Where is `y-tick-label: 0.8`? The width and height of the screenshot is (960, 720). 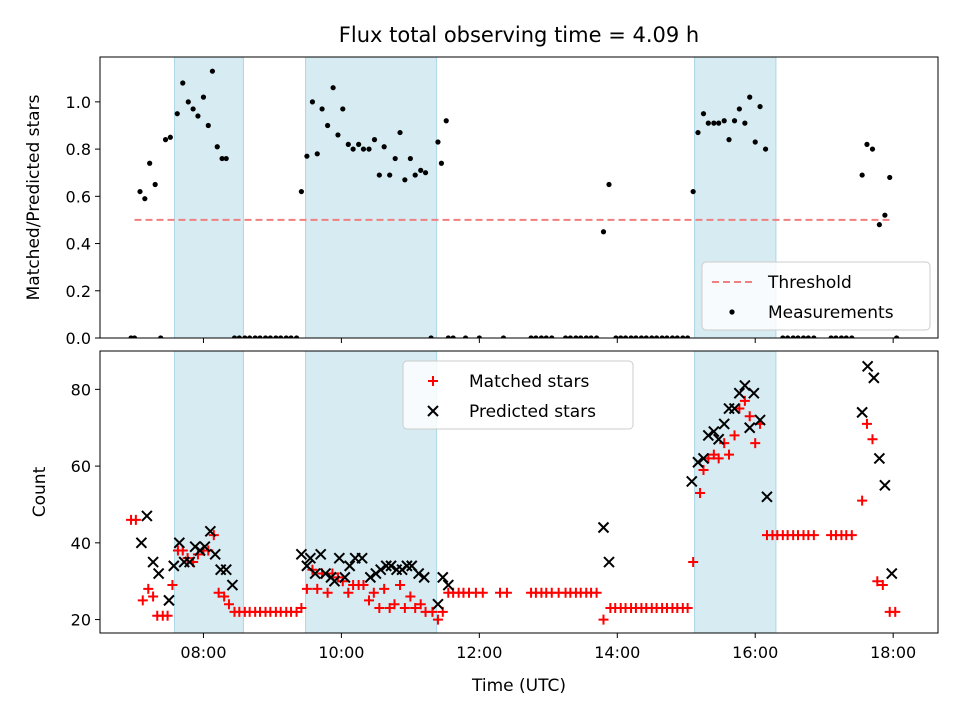
y-tick-label: 0.8 is located at coordinates (78, 149).